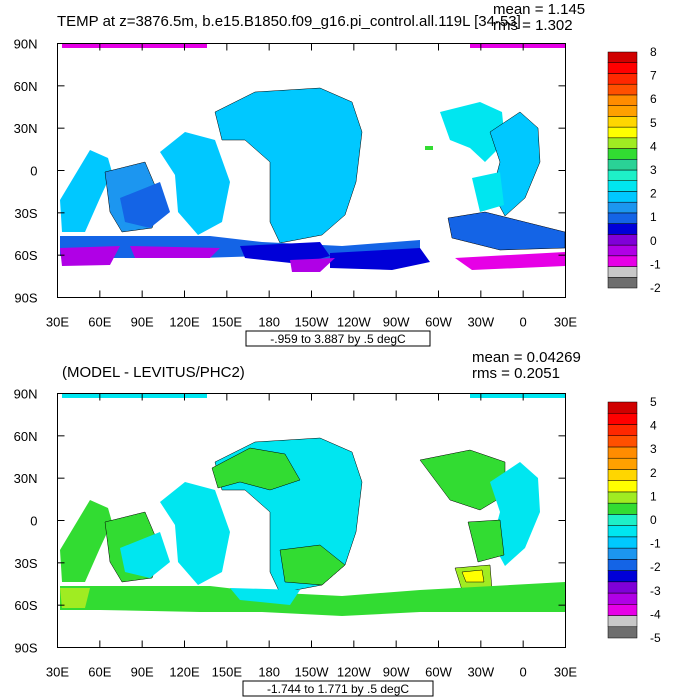 This screenshot has width=700, height=700. I want to click on bottom-x-tick-label: 180, so click(269, 672).